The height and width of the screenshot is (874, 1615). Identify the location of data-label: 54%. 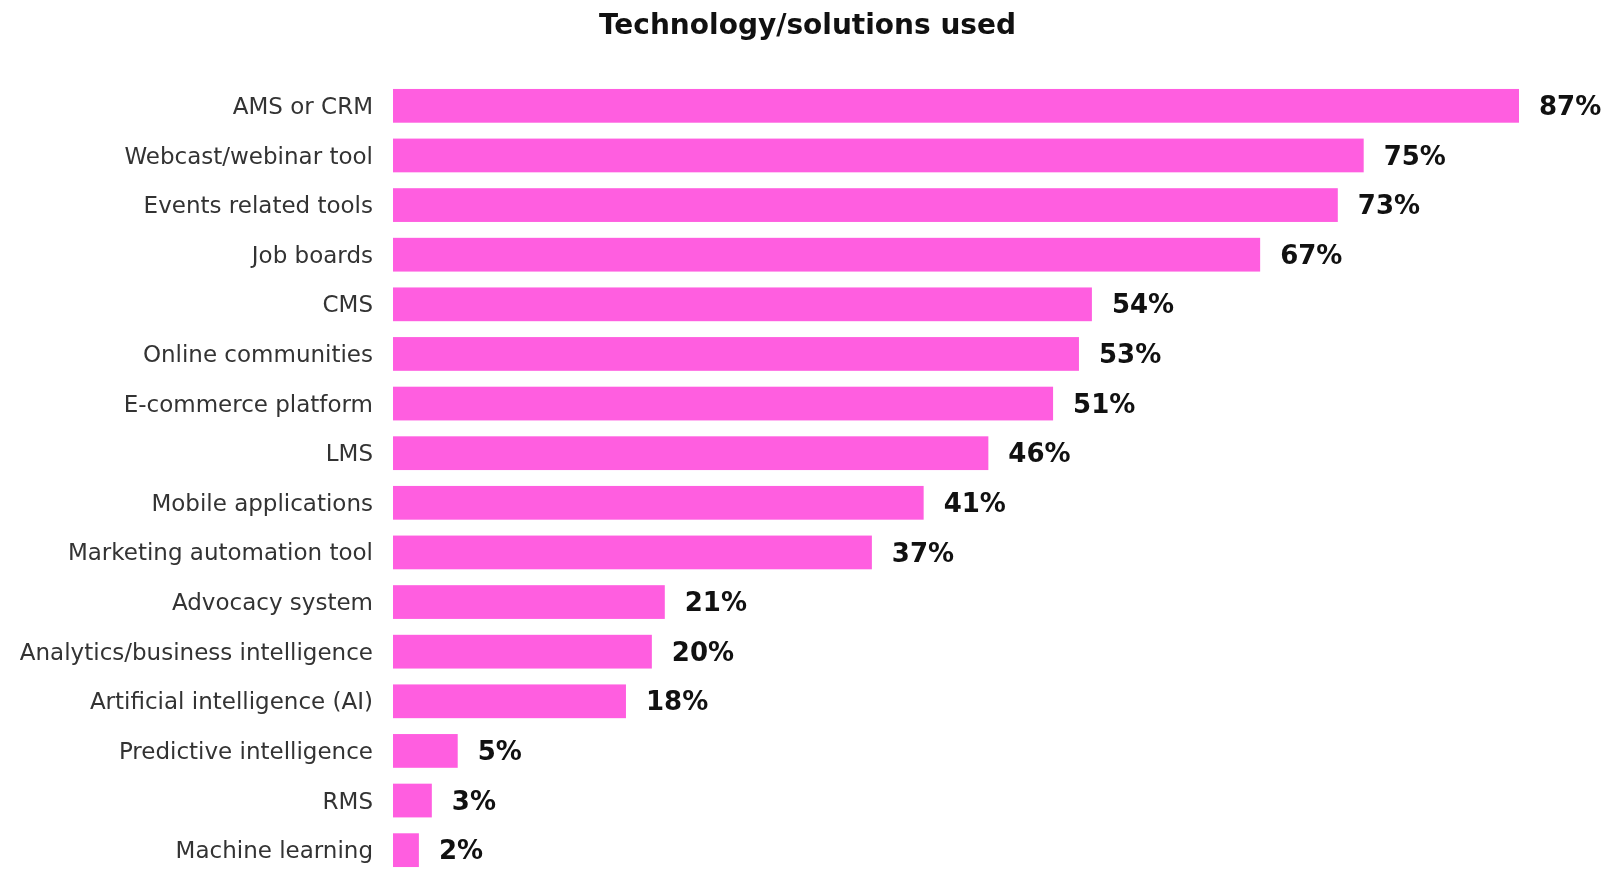
(1143, 304).